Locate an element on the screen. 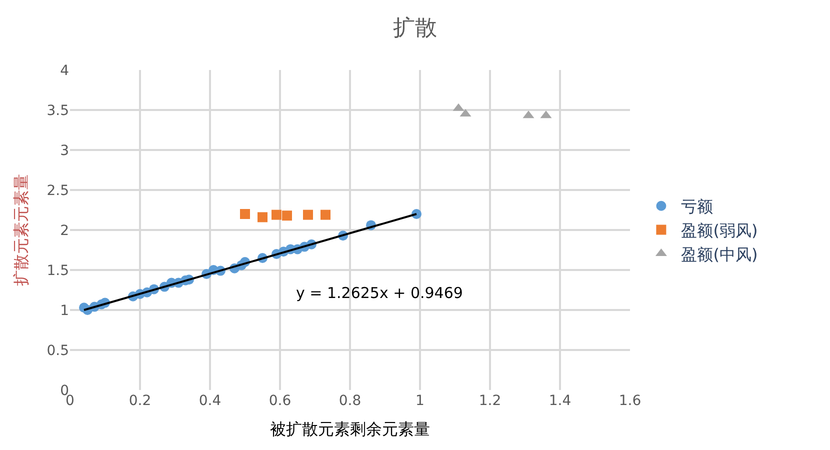 Image resolution: width=830 pixels, height=450 pixels. y-axis-title: 扩散元素元素量 is located at coordinates (21, 230).